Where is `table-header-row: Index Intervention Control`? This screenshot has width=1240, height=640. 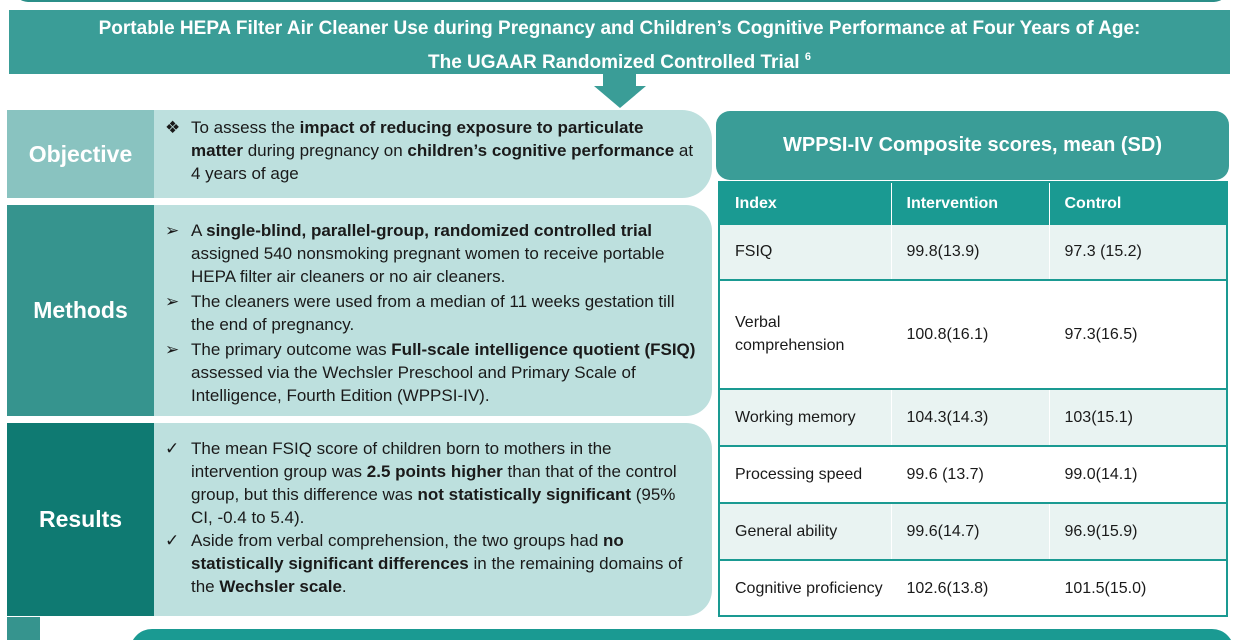 table-header-row: Index Intervention Control is located at coordinates (973, 204).